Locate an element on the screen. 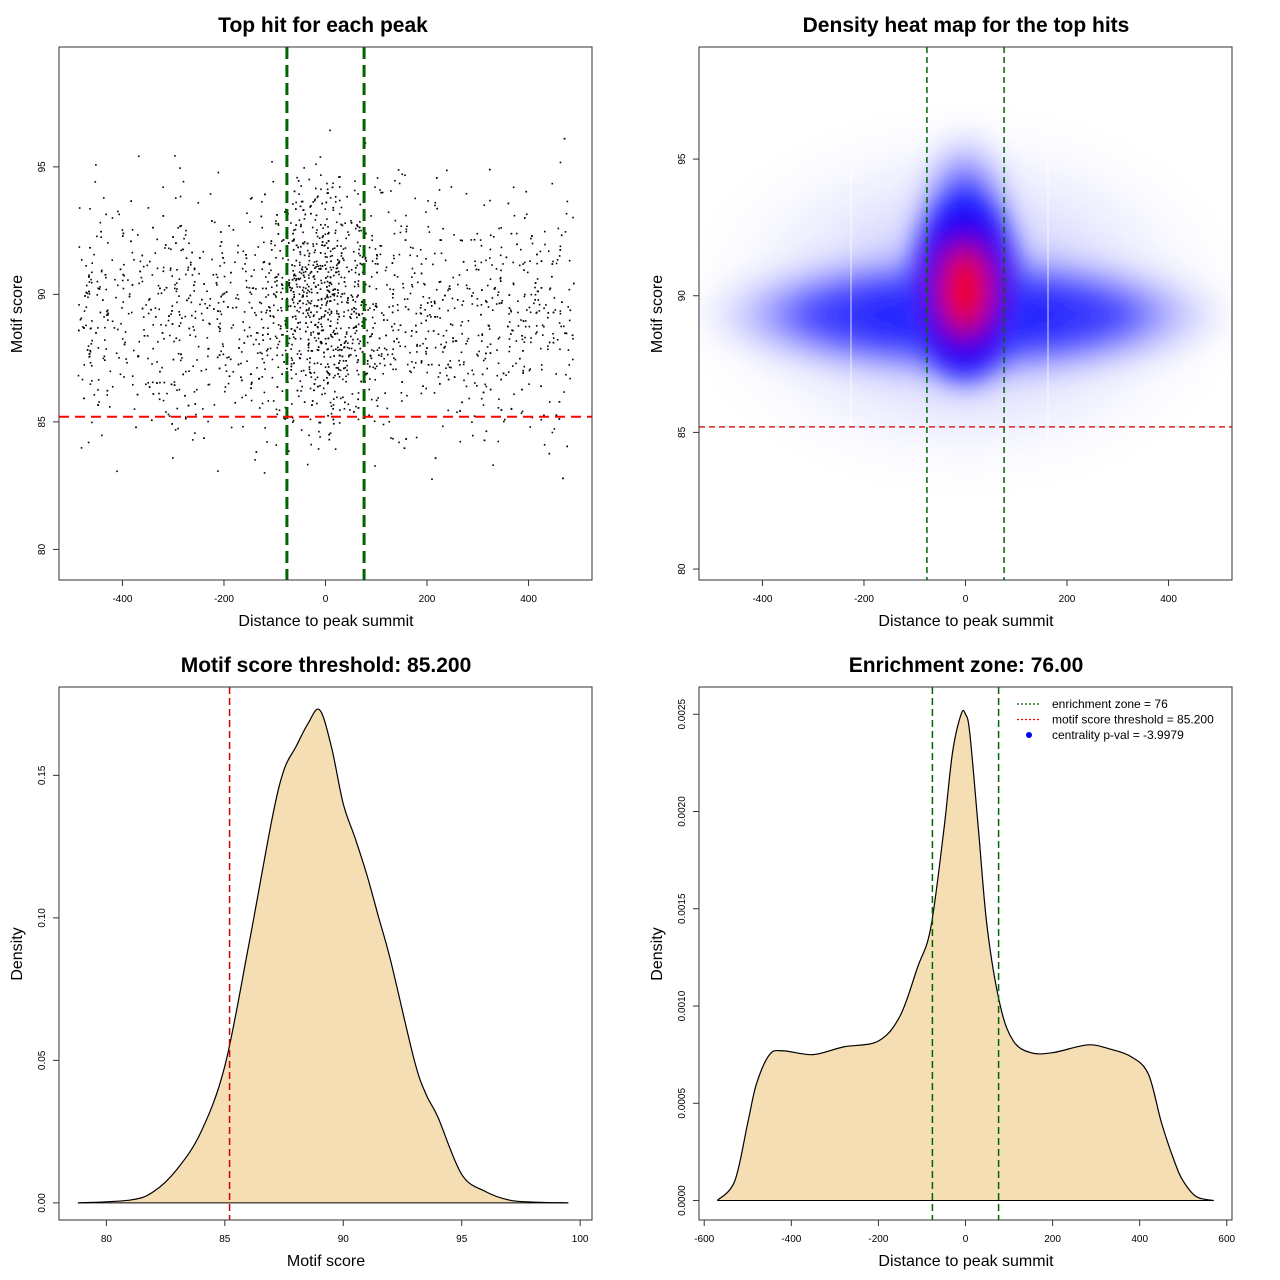  heatmap-y-tick-label: 90 is located at coordinates (682, 296).